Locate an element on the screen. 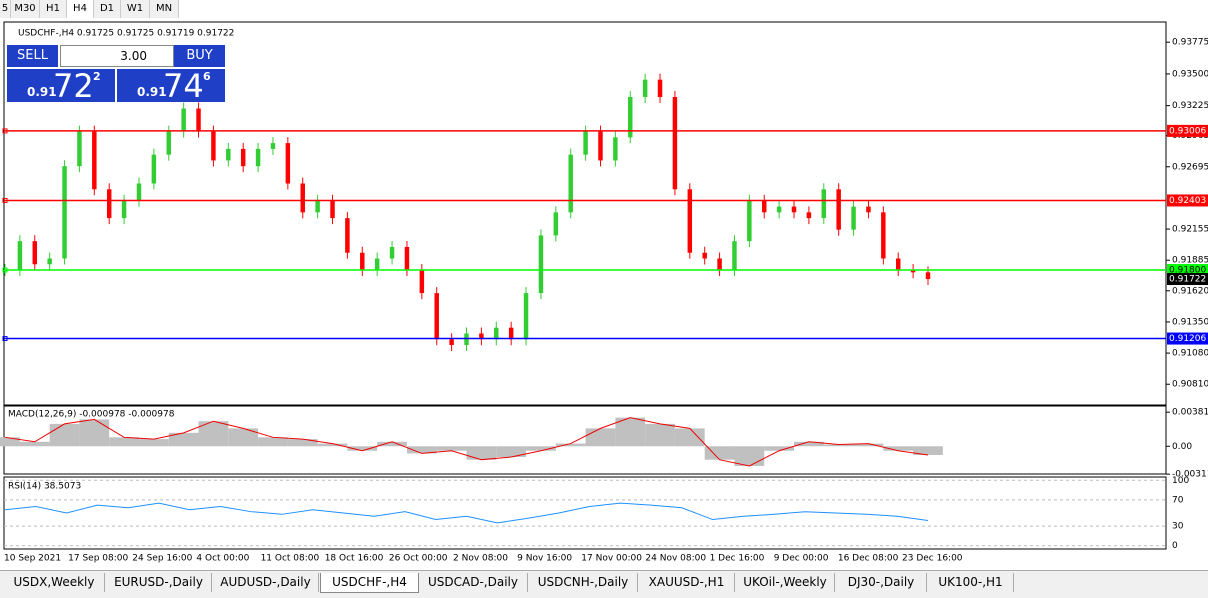 The width and height of the screenshot is (1208, 598). buy-button: BUY is located at coordinates (199, 56).